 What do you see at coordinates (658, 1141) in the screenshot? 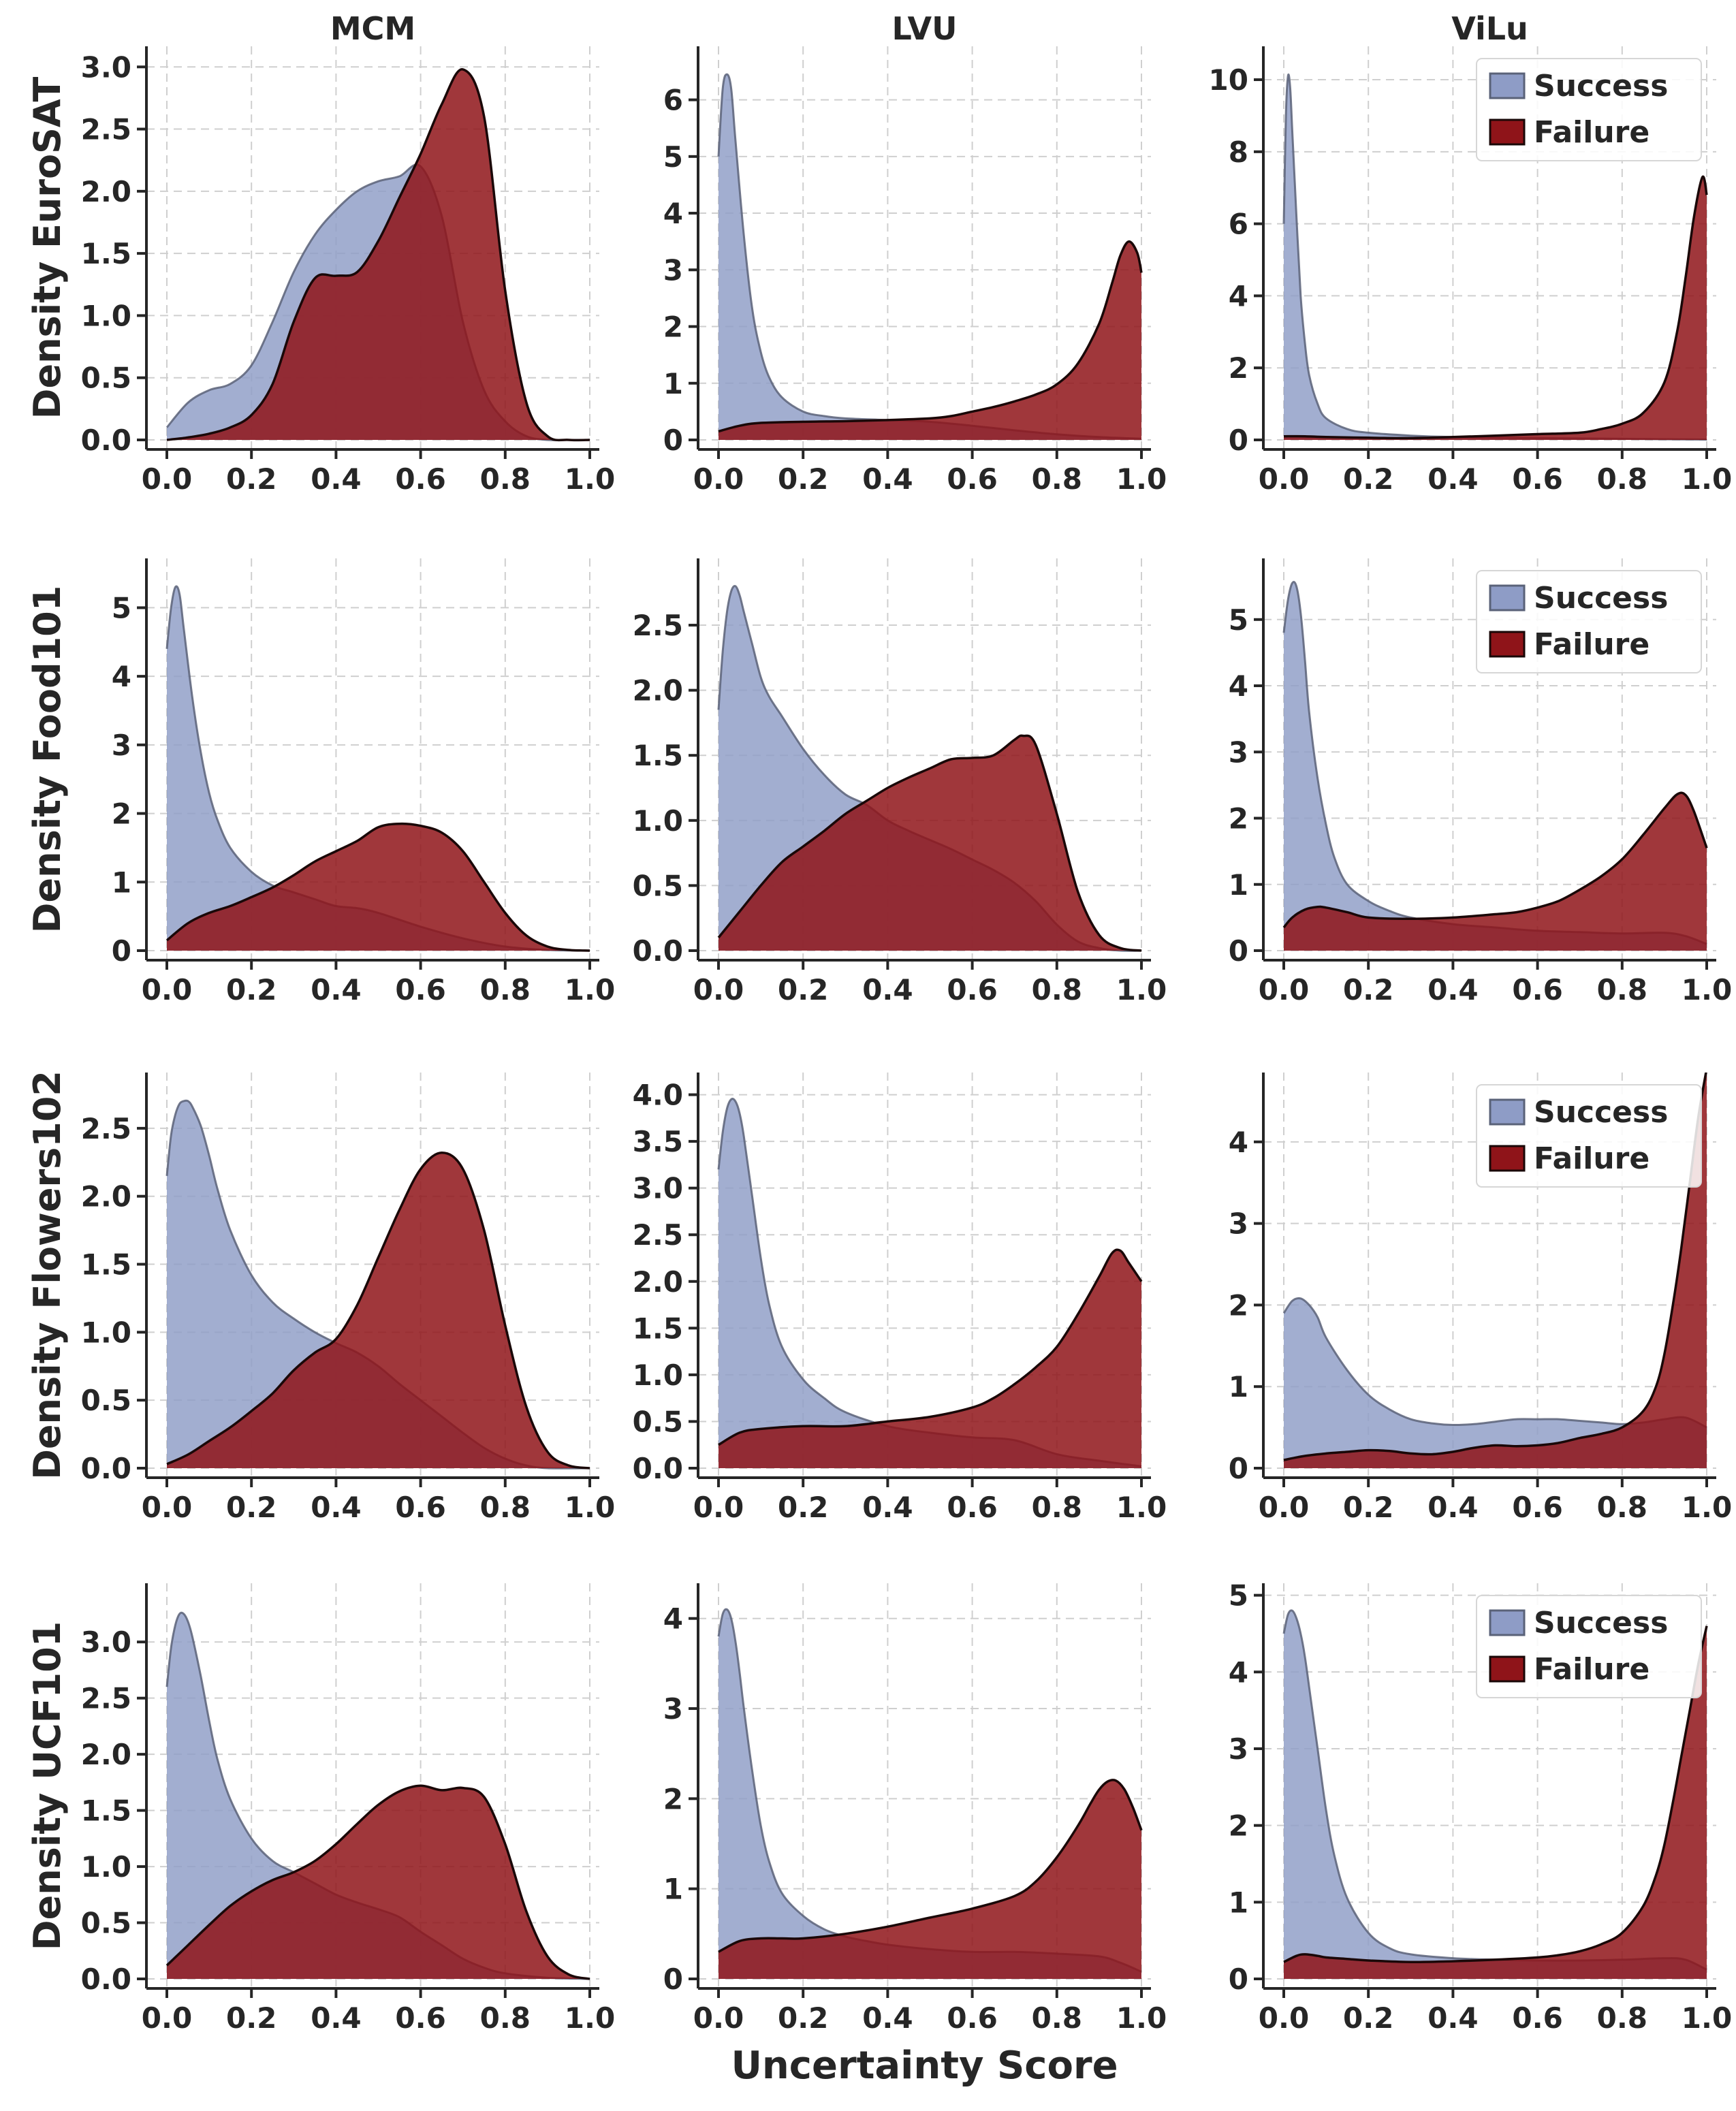
I see `y-tick-label: 3.5` at bounding box center [658, 1141].